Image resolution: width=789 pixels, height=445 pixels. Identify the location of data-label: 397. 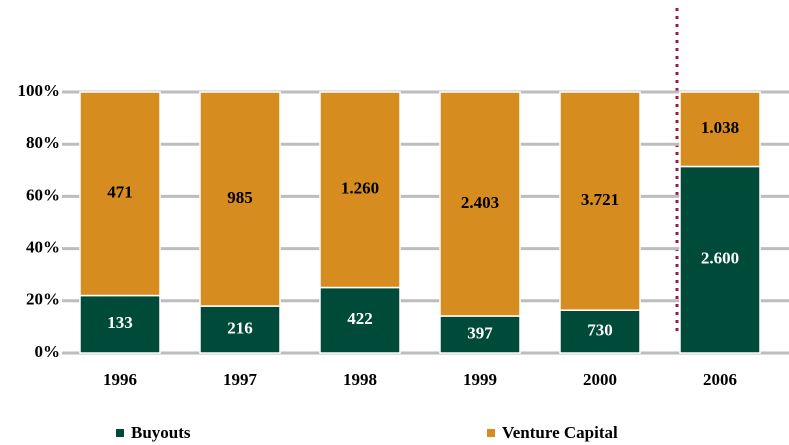
(480, 332).